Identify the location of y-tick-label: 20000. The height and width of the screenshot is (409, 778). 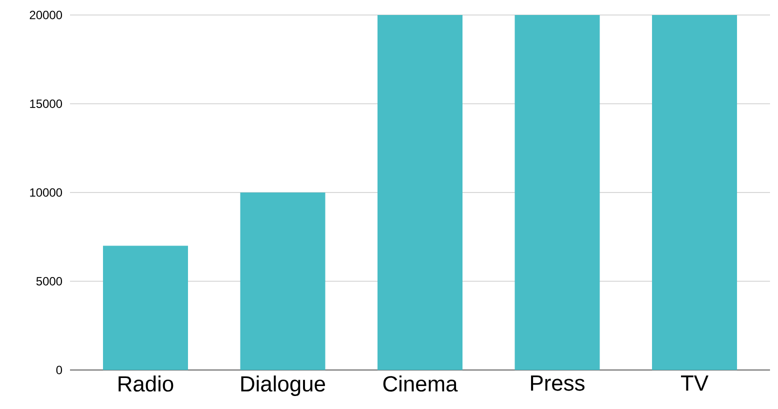
(46, 15).